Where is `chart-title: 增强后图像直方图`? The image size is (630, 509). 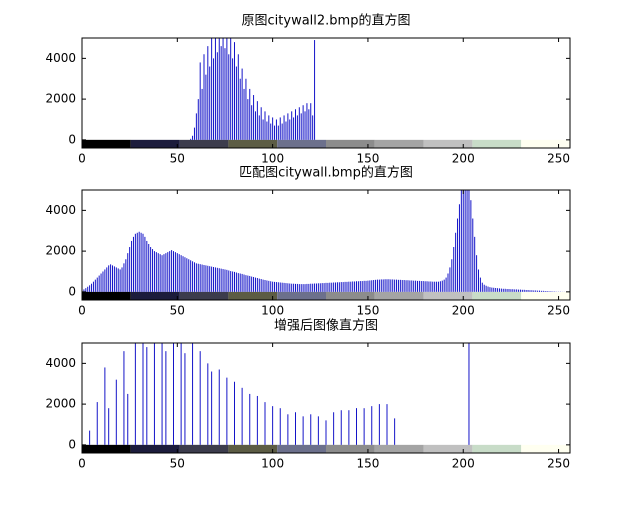 chart-title: 增强后图像直方图 is located at coordinates (326, 326).